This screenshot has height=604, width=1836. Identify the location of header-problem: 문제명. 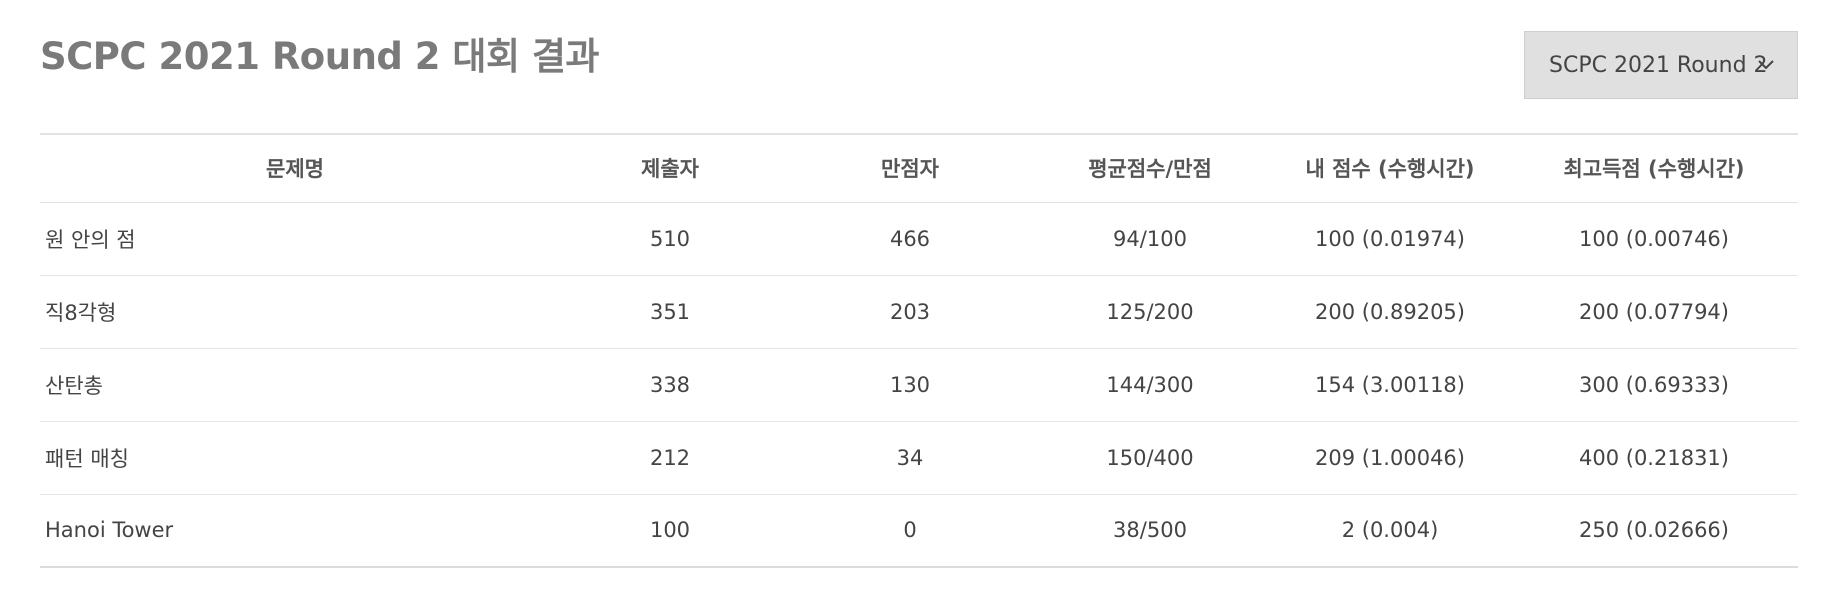
(295, 169).